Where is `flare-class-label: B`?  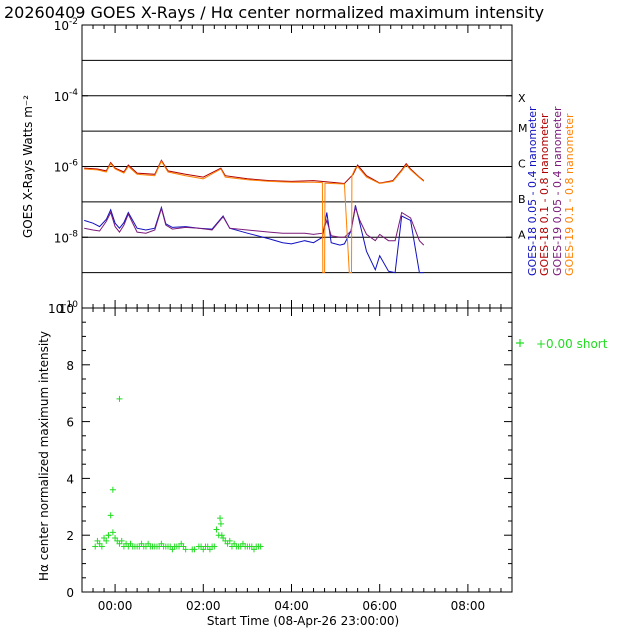
flare-class-label: B is located at coordinates (522, 199).